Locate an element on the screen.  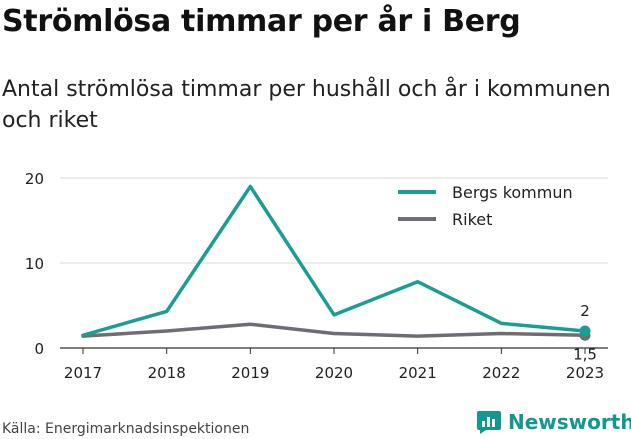
y-tick-label: 0 is located at coordinates (39, 349).